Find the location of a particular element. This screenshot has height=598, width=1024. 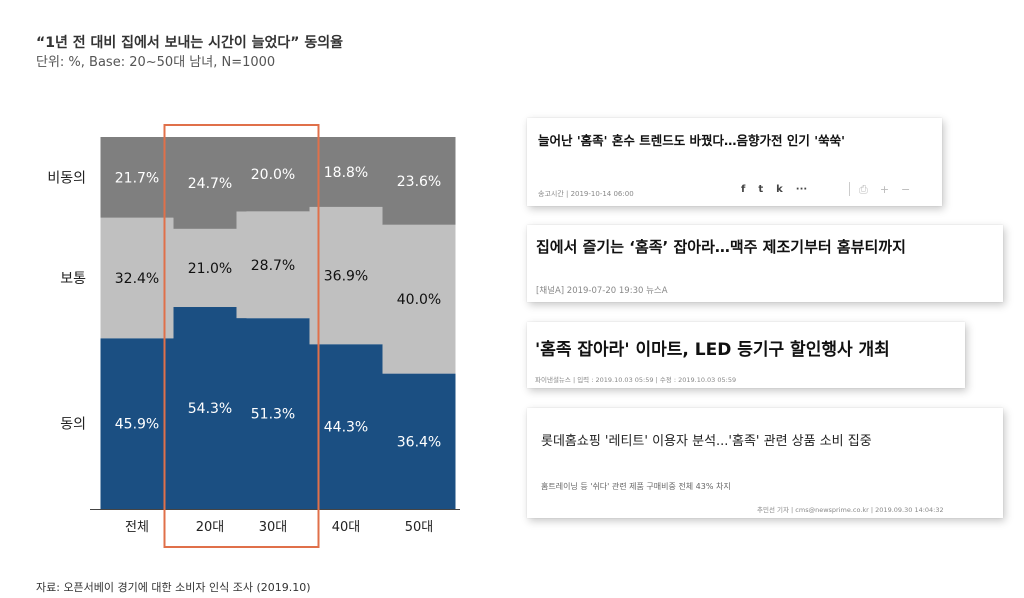

zoom-in-icon: + is located at coordinates (884, 189).